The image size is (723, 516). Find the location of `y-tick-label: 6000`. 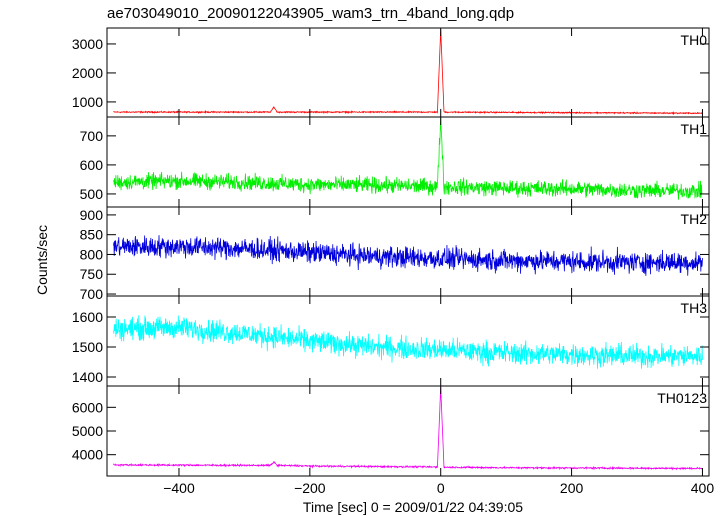

y-tick-label: 6000 is located at coordinates (87, 407).